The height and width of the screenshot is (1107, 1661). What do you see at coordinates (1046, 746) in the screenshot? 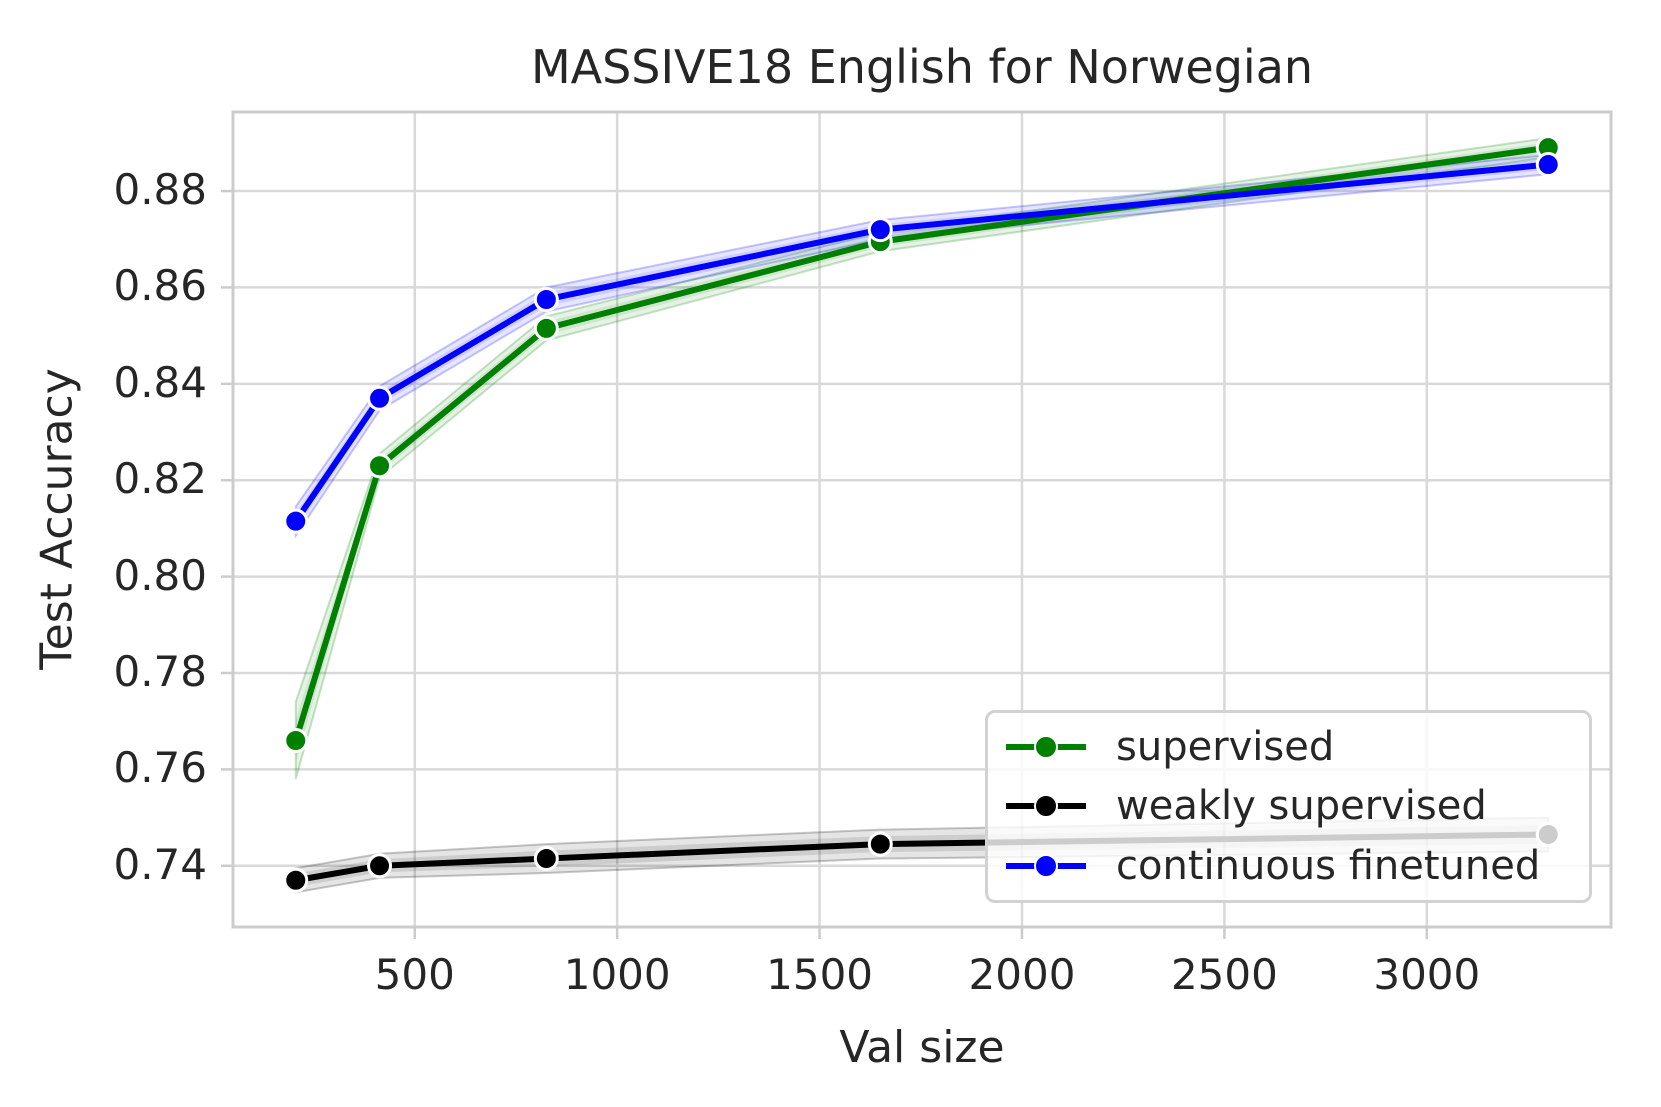
I see `legend-marker-supervised` at bounding box center [1046, 746].